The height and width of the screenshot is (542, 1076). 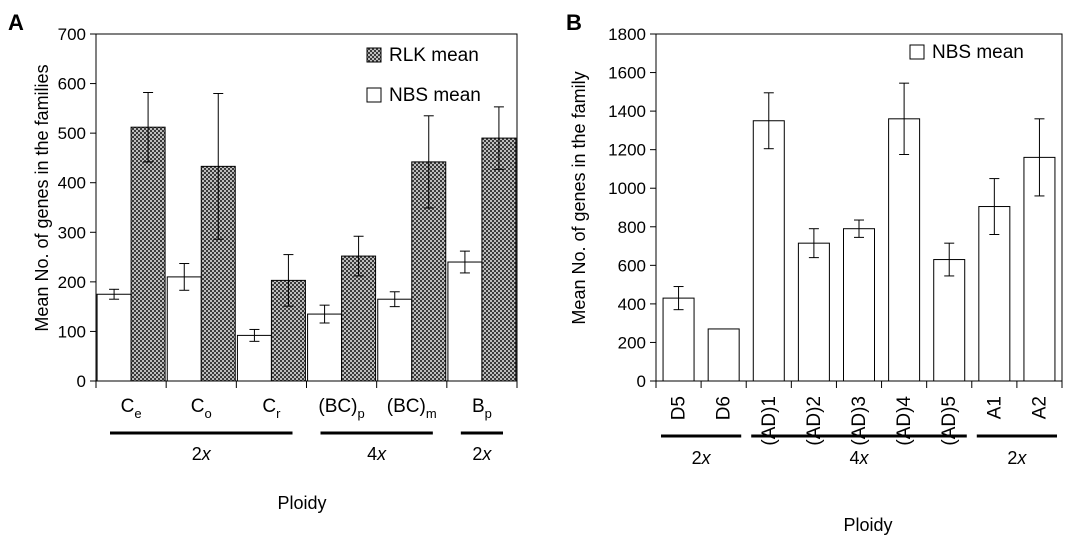 I want to click on x-category-label: Ce, so click(x=131, y=408).